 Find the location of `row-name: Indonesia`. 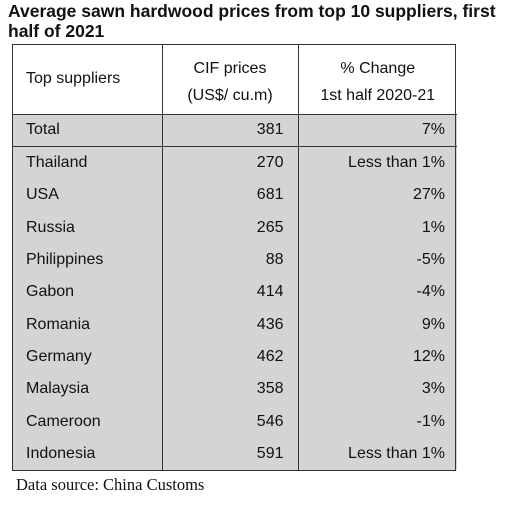

row-name: Indonesia is located at coordinates (61, 453).